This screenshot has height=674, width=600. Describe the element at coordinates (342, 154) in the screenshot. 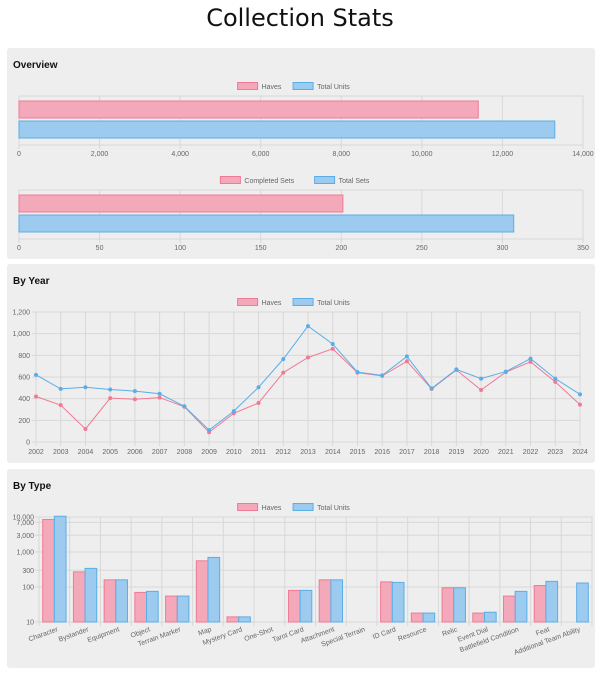

I see `overview-0-tick-label-4: 8,000` at that location.